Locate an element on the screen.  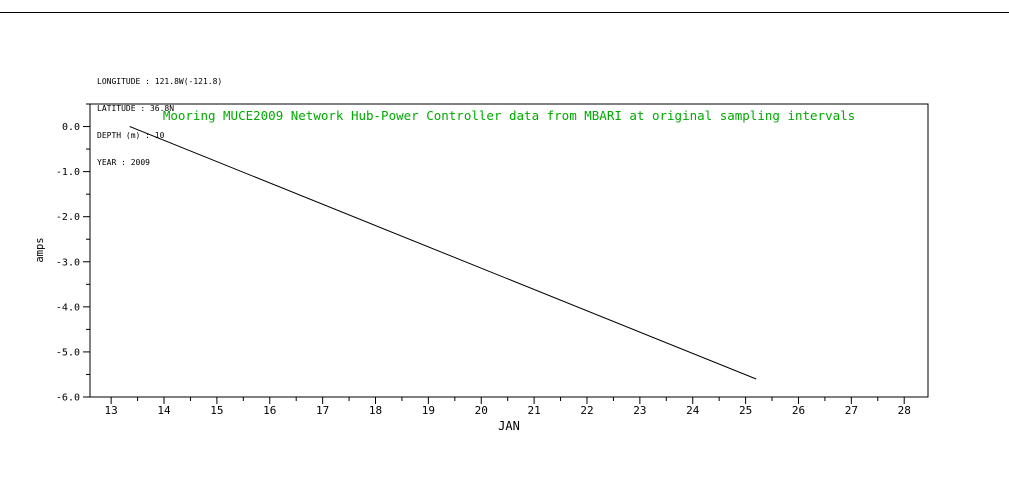
x-tick-label: 26 is located at coordinates (798, 410).